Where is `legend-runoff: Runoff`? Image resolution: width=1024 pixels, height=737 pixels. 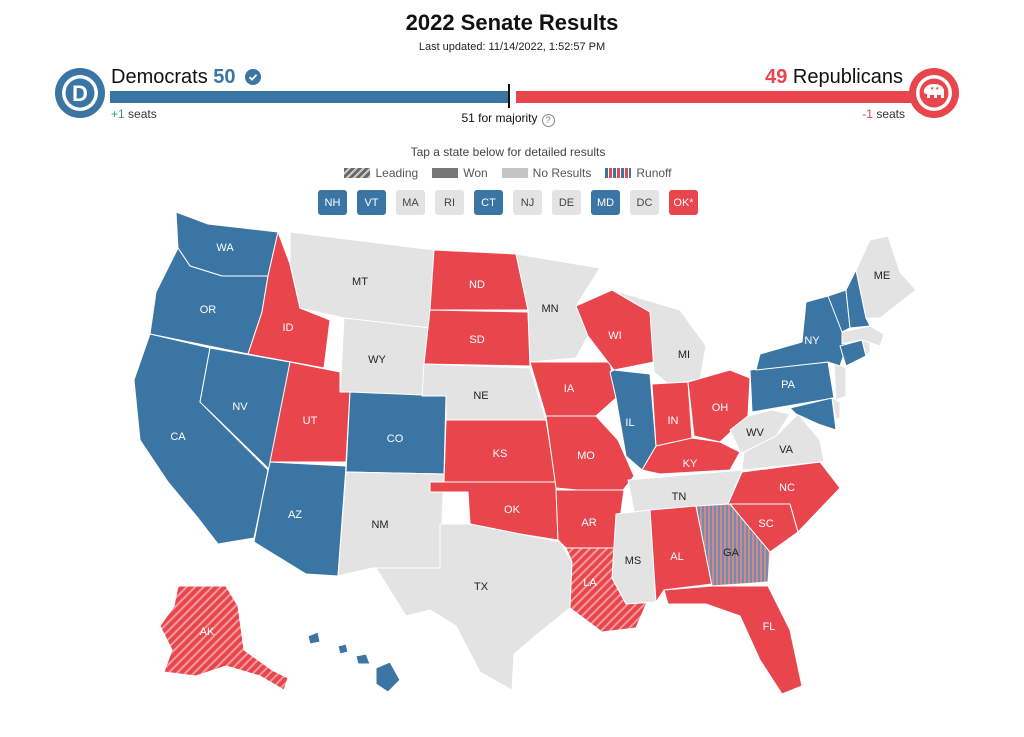
legend-runoff: Runoff is located at coordinates (638, 173).